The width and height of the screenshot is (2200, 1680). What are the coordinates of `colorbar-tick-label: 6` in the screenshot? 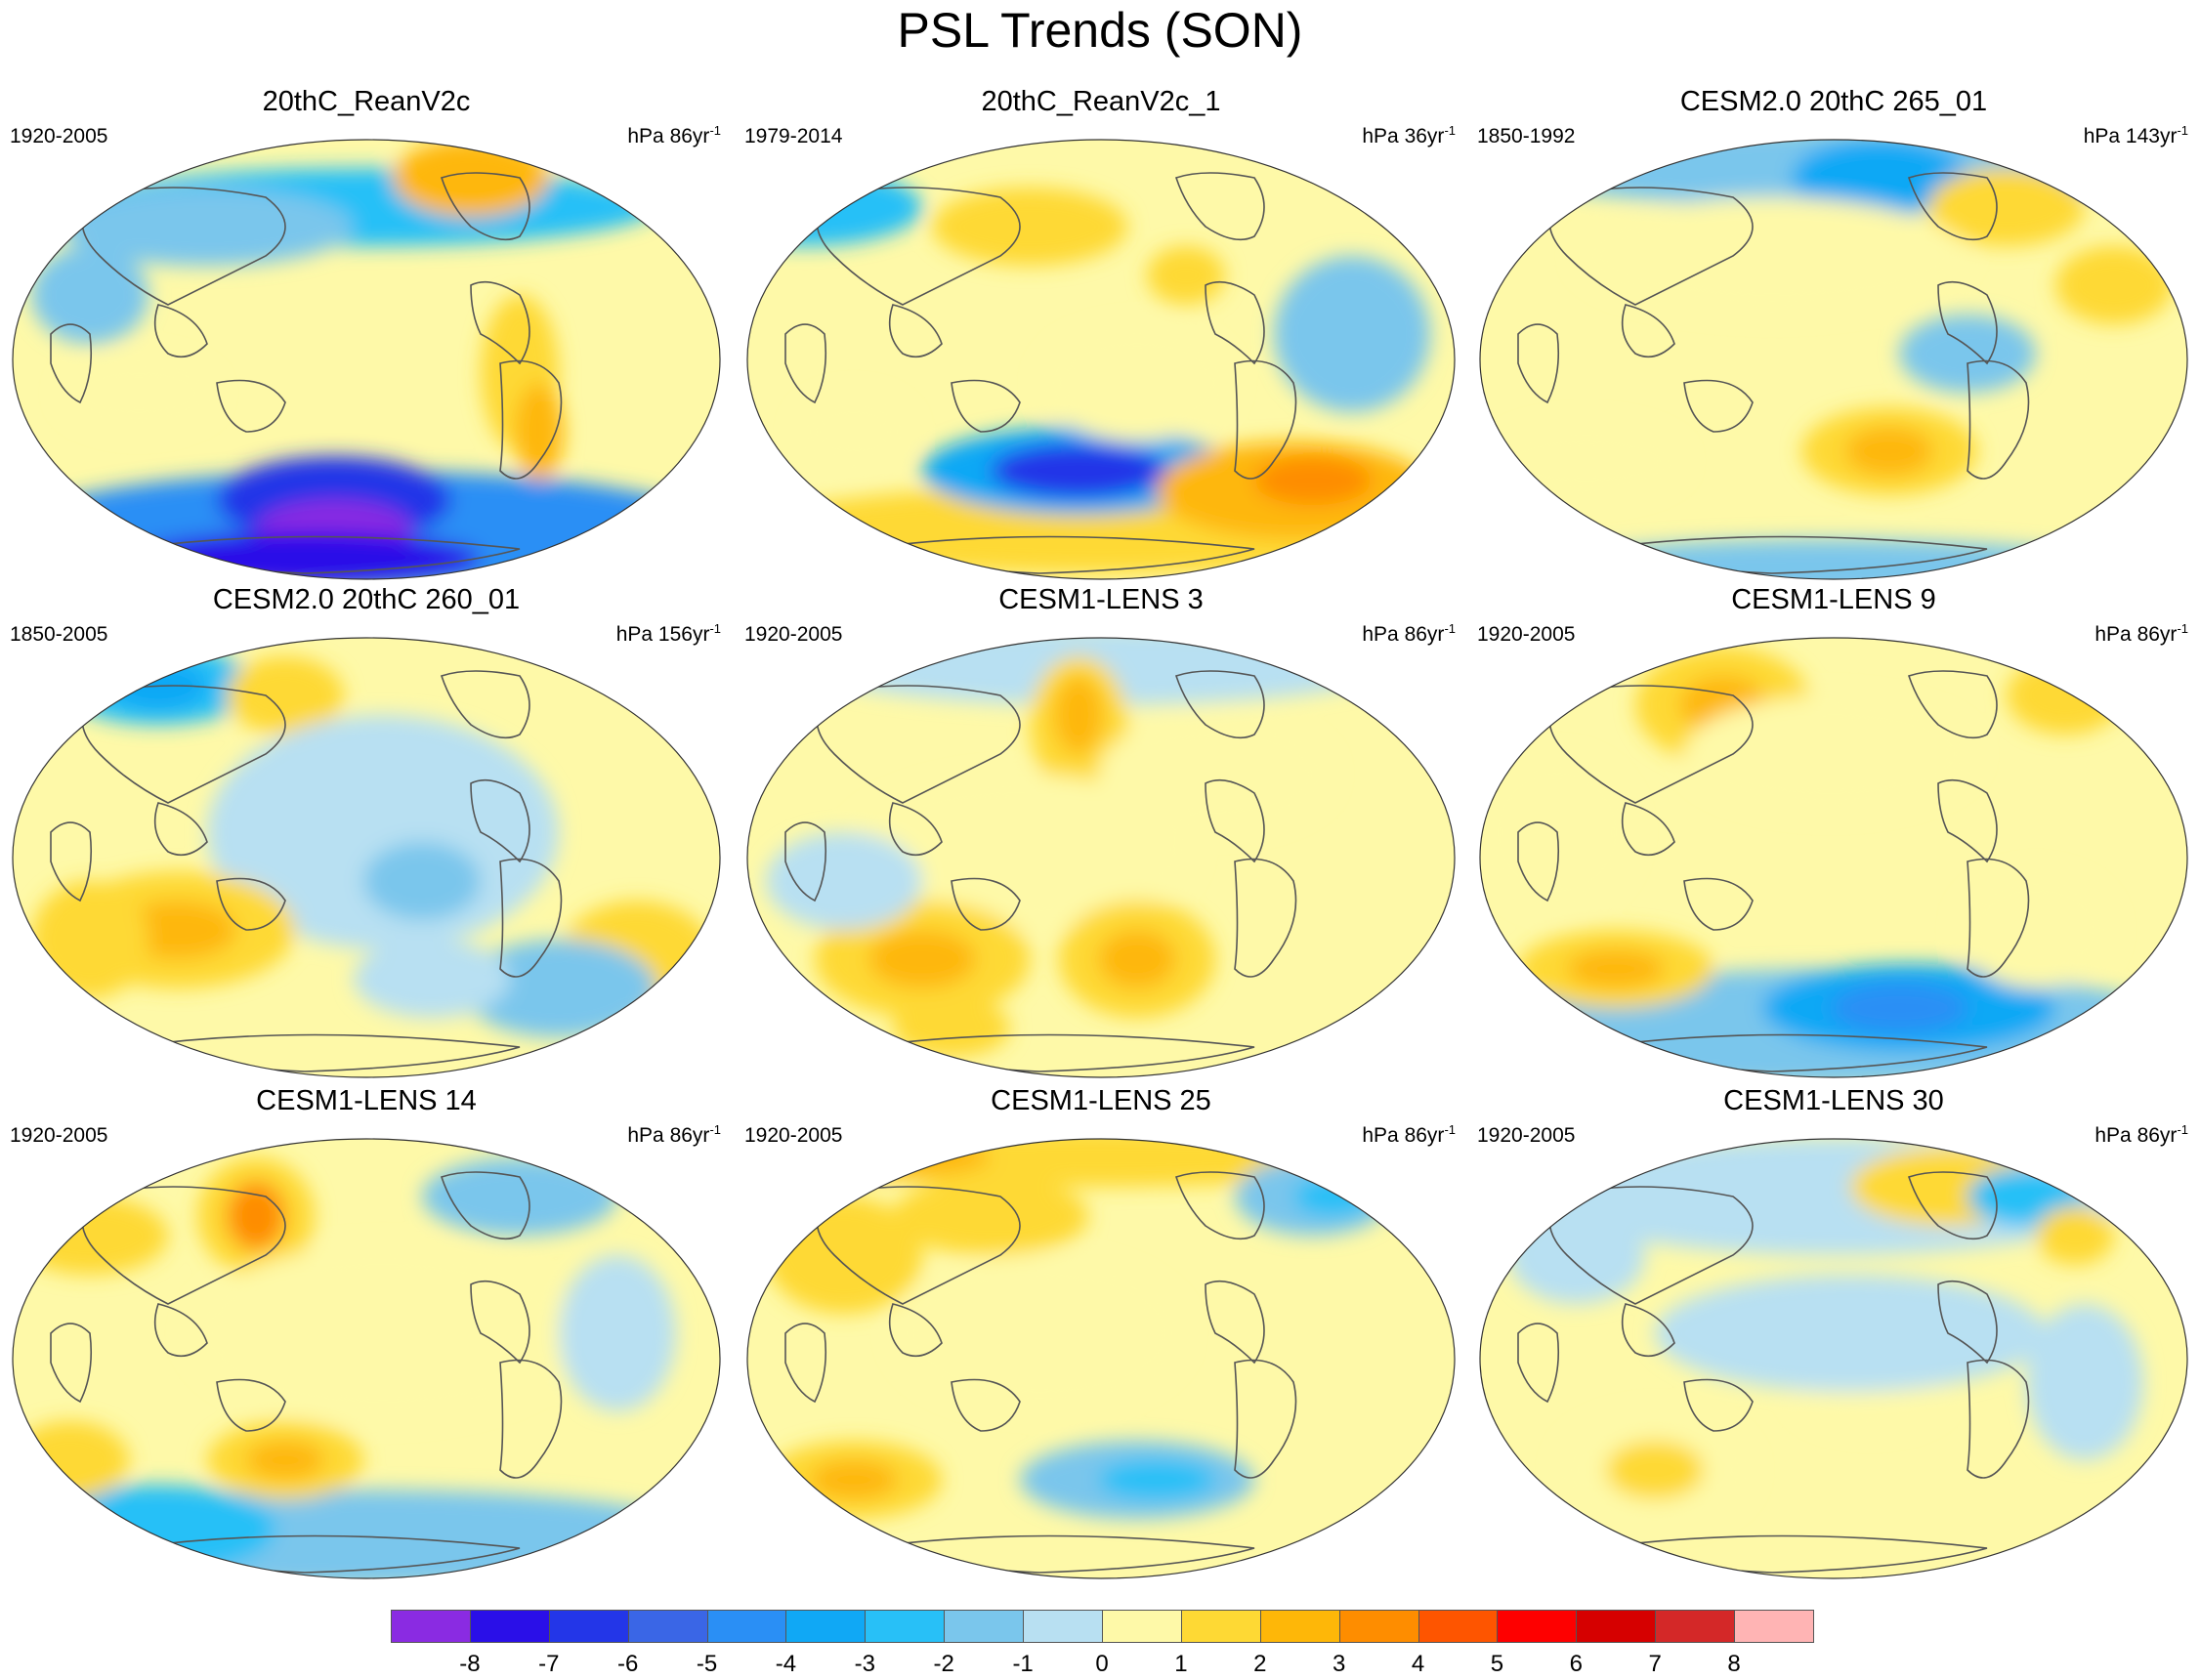 It's located at (1576, 1664).